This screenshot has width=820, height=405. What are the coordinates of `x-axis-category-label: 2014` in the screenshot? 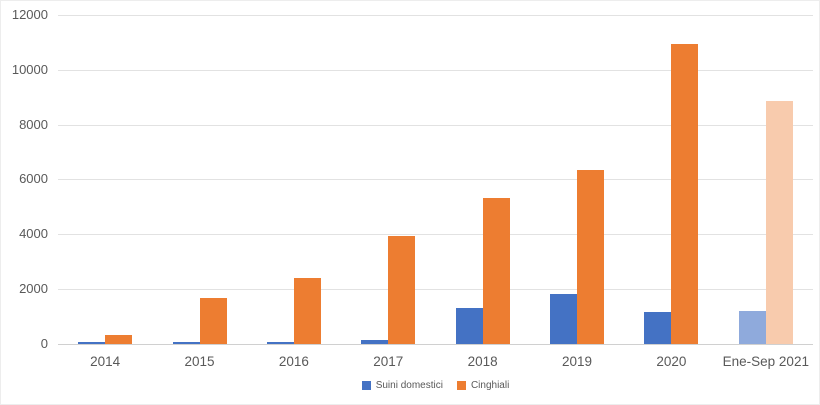 It's located at (105, 361).